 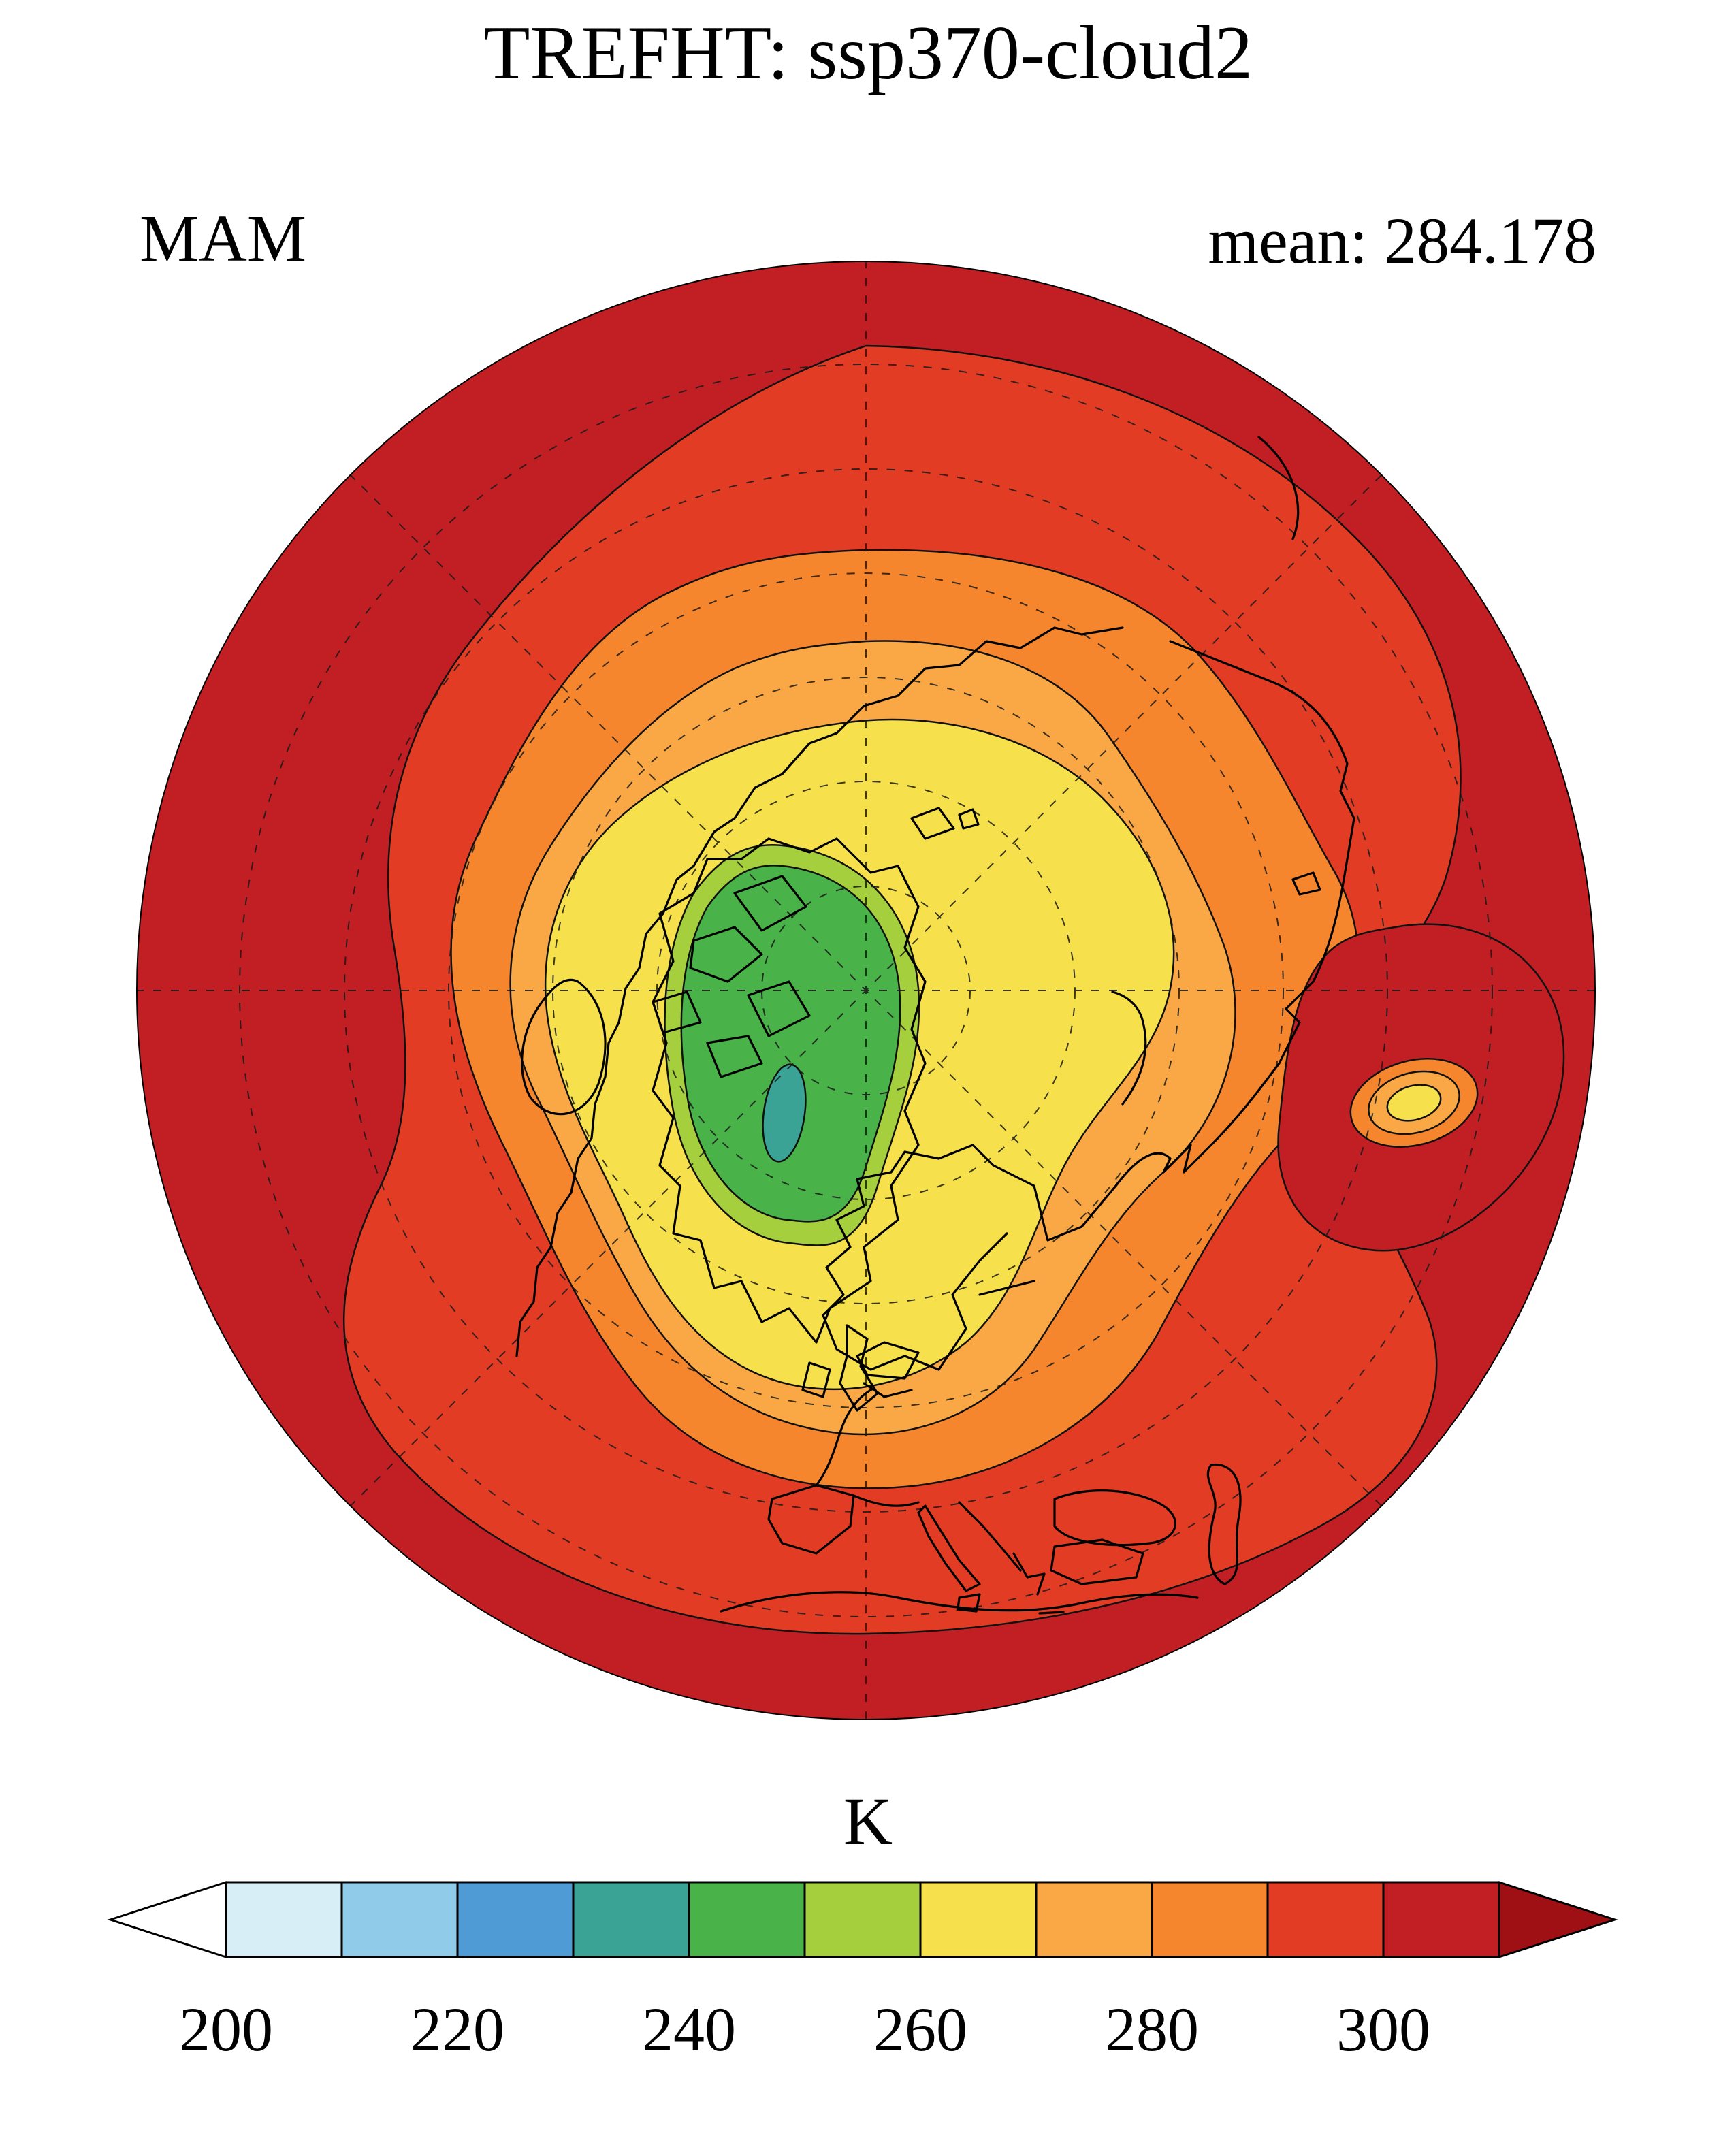 What do you see at coordinates (868, 53) in the screenshot?
I see `page-title: TREFHT: ssp370-cloud2` at bounding box center [868, 53].